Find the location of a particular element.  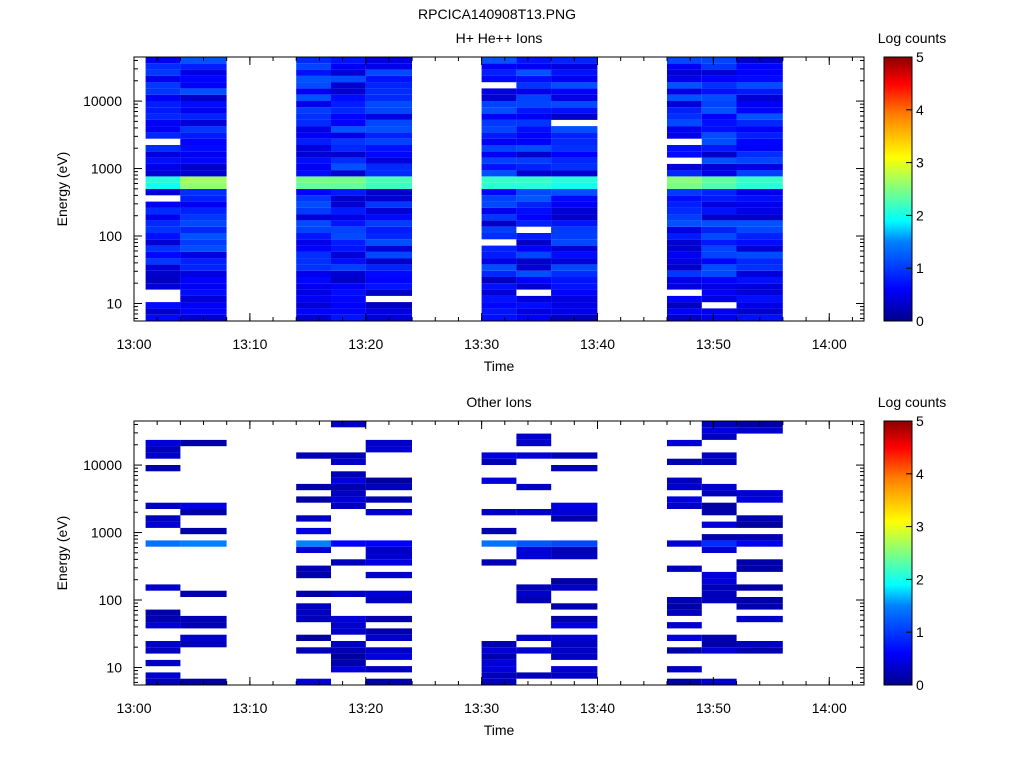

colorbar is located at coordinates (898, 189).